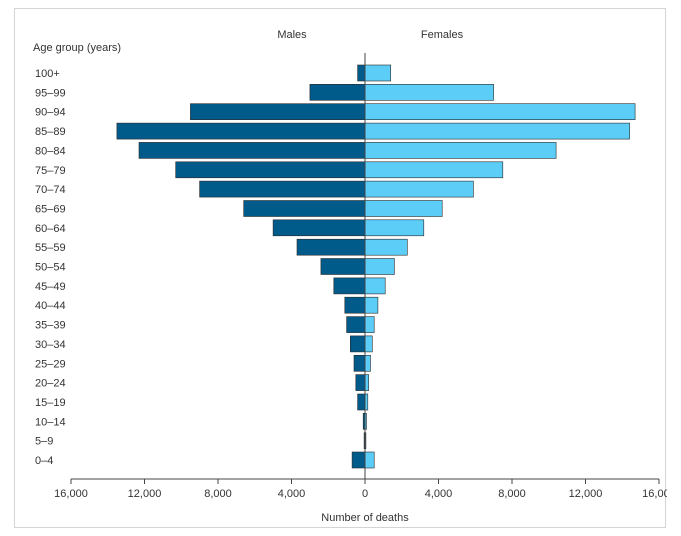 The width and height of the screenshot is (681, 536). What do you see at coordinates (50, 190) in the screenshot?
I see `age-group-label-6: 70–74` at bounding box center [50, 190].